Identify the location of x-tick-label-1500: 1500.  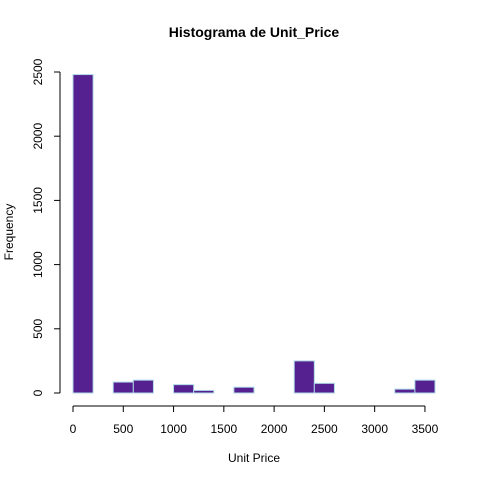
(223, 429).